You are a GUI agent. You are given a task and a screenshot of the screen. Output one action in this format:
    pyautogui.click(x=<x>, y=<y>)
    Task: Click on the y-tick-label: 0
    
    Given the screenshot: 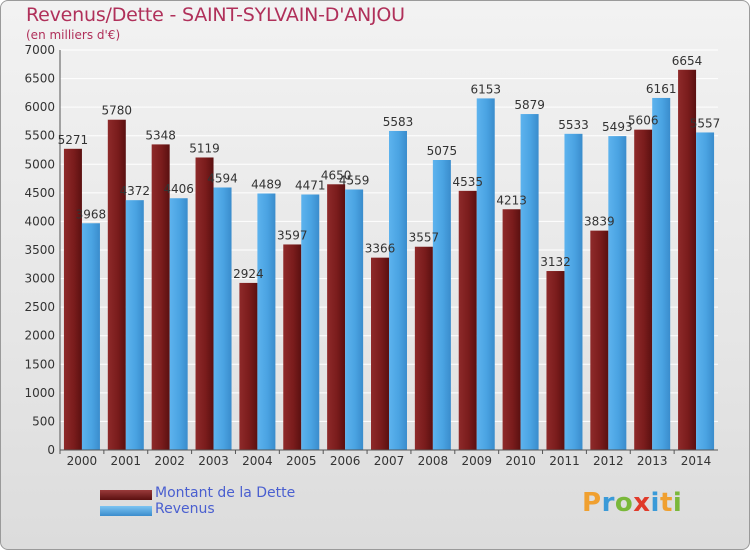 What is the action you would take?
    pyautogui.click(x=51, y=450)
    